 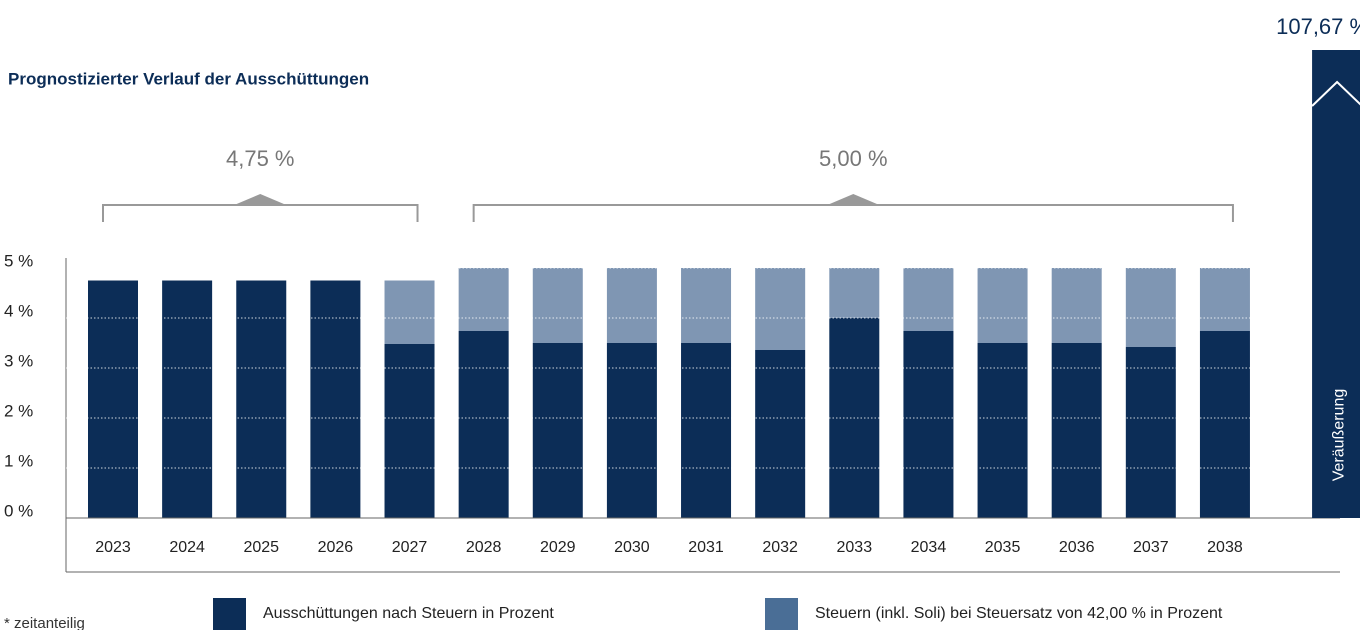 What do you see at coordinates (1335, 93) in the screenshot?
I see `exit-chevron` at bounding box center [1335, 93].